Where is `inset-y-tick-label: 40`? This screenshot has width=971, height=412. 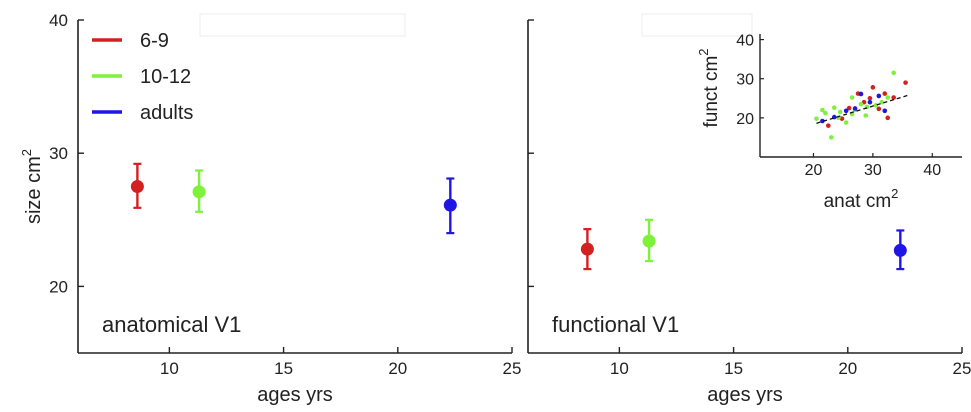
inset-y-tick-label: 40 is located at coordinates (745, 41).